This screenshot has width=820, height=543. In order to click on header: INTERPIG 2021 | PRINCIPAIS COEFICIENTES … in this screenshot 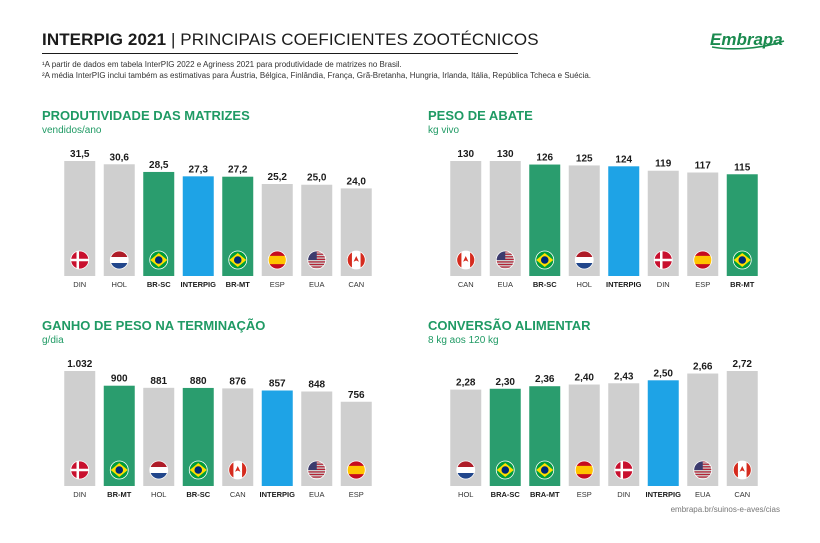, I will do `click(412, 40)`.